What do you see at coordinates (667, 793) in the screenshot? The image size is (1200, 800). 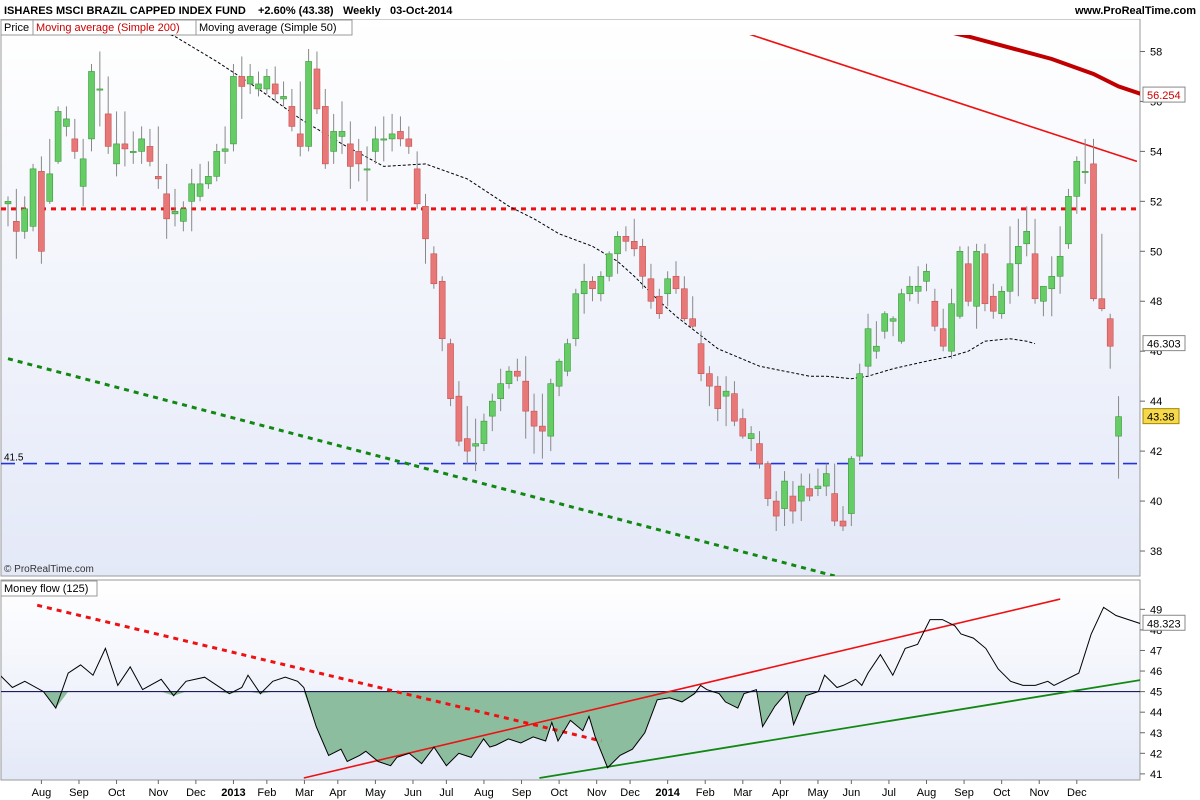 I see `time-tick-label: 2014` at bounding box center [667, 793].